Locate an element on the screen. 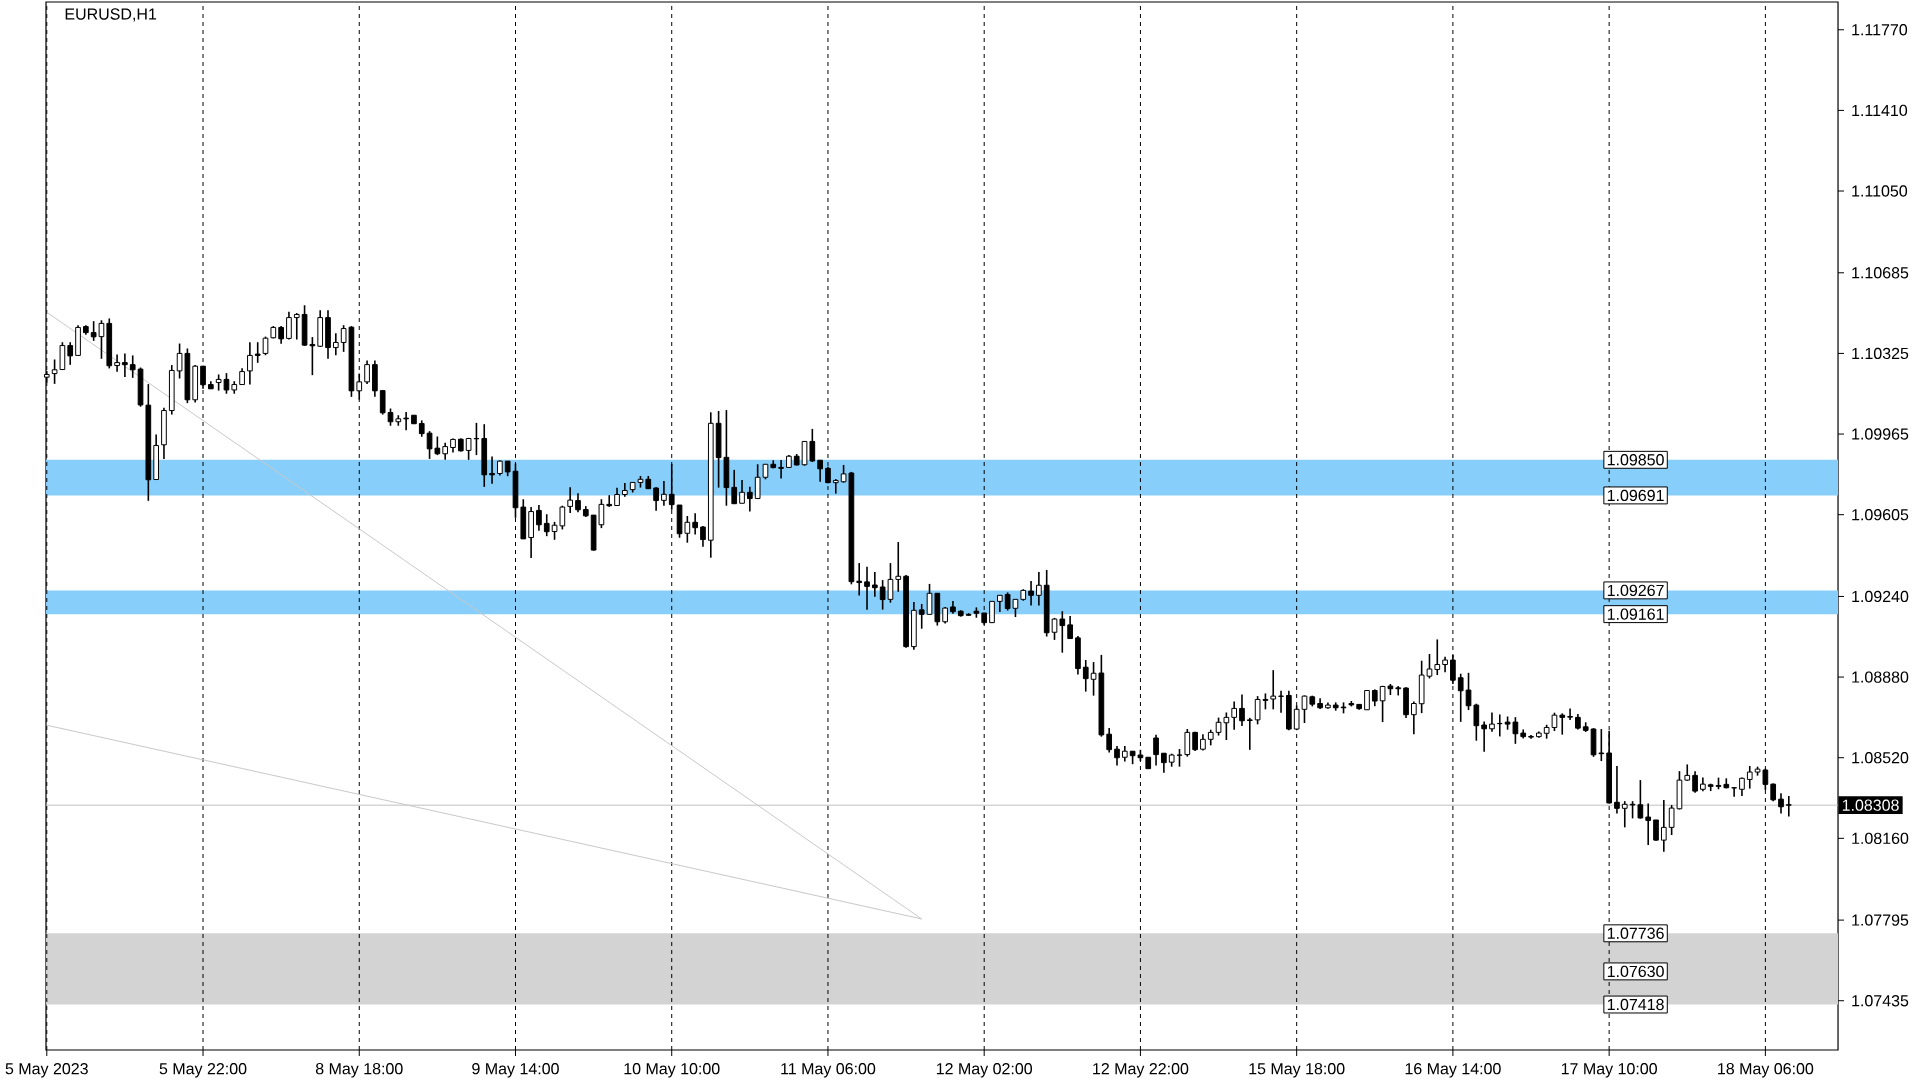 The width and height of the screenshot is (1920, 1080). chart-title: EURUSD,H1 is located at coordinates (111, 15).